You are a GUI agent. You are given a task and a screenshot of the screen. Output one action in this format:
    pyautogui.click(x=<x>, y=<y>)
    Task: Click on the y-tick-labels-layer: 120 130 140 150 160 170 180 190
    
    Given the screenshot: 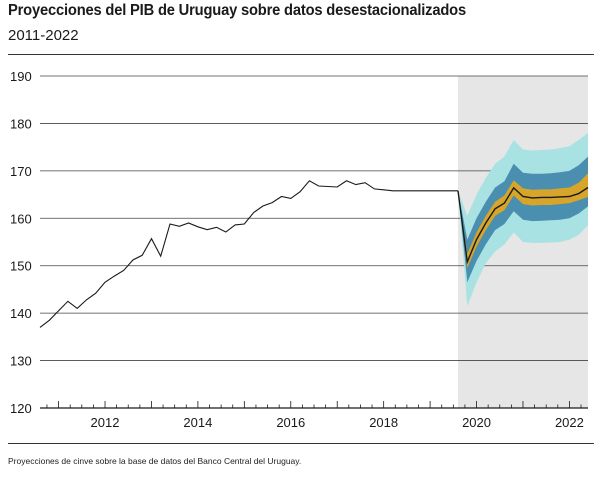 What is the action you would take?
    pyautogui.click(x=21, y=242)
    